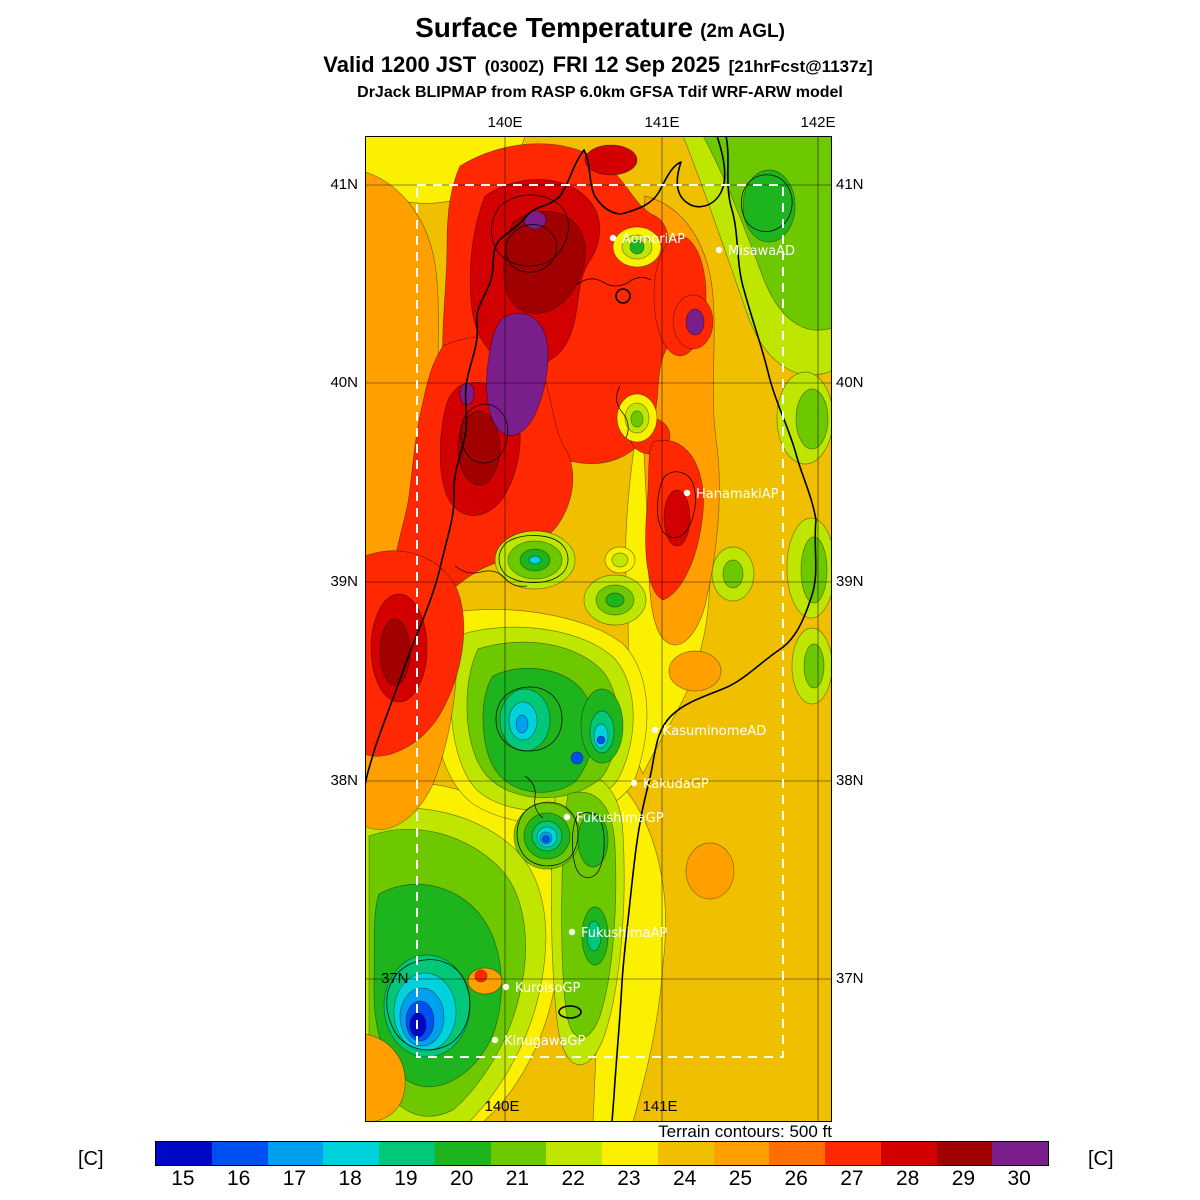 This screenshot has width=1200, height=1200. I want to click on station-kakuda-gp: KakudaGP, so click(669, 784).